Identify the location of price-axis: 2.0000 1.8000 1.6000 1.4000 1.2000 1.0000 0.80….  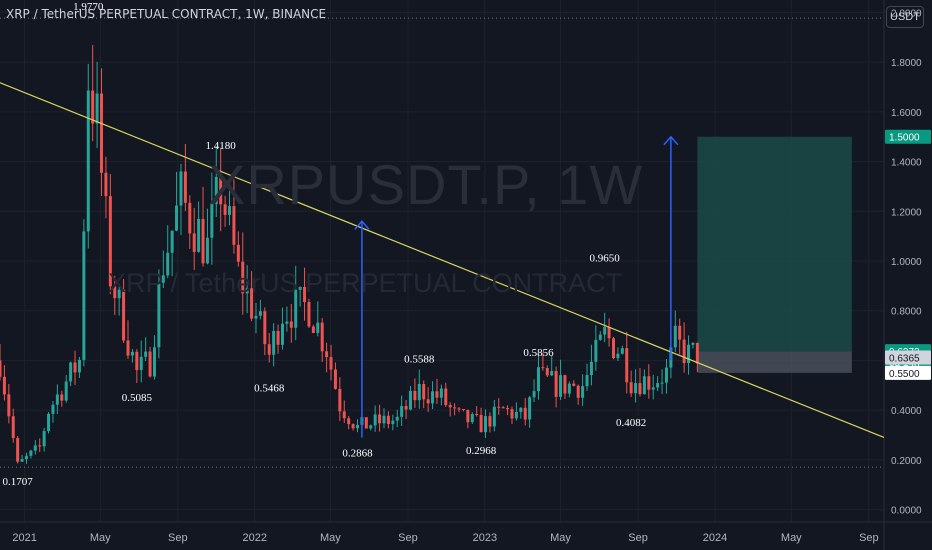
(906, 262).